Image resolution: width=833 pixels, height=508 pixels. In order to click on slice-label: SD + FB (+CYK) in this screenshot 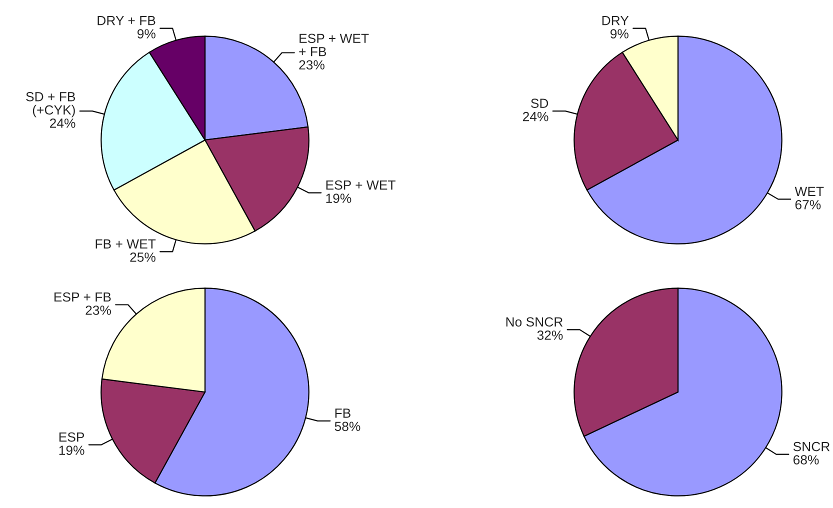, I will do `click(51, 105)`.